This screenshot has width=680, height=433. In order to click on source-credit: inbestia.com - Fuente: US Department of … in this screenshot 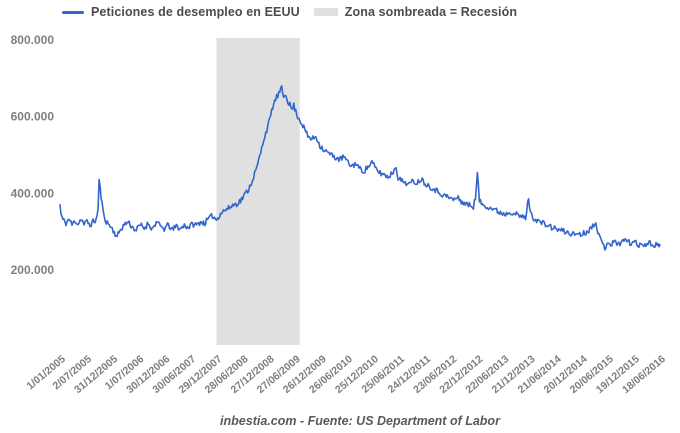, I will do `click(360, 421)`.